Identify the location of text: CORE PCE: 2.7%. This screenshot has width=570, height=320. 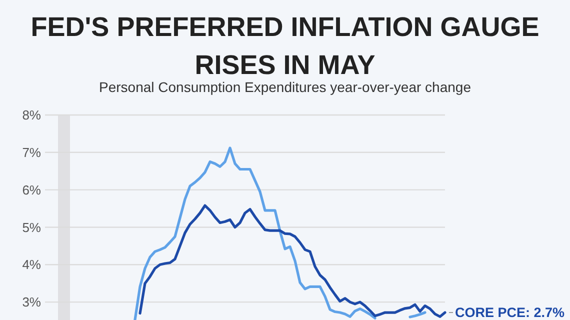
(510, 312).